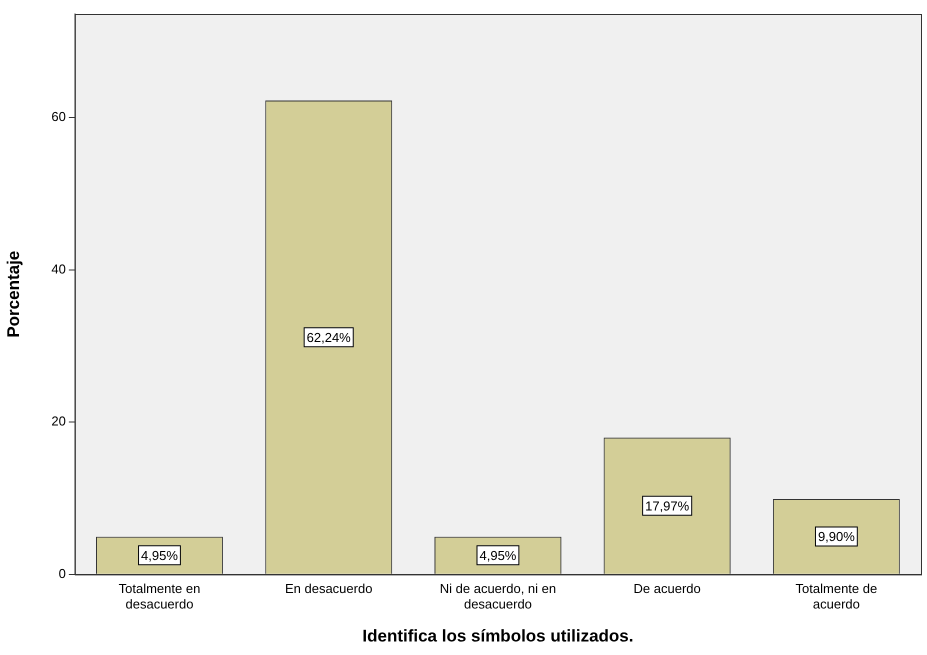 The height and width of the screenshot is (655, 927). What do you see at coordinates (62, 573) in the screenshot?
I see `y-tick-label: 0` at bounding box center [62, 573].